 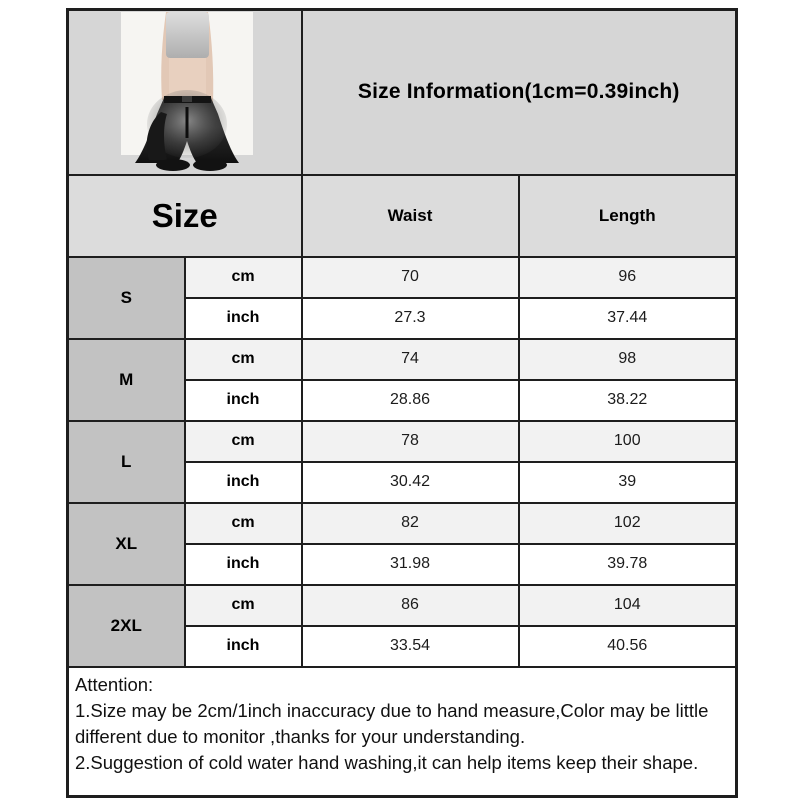 What do you see at coordinates (410, 441) in the screenshot?
I see `waist-value: 78` at bounding box center [410, 441].